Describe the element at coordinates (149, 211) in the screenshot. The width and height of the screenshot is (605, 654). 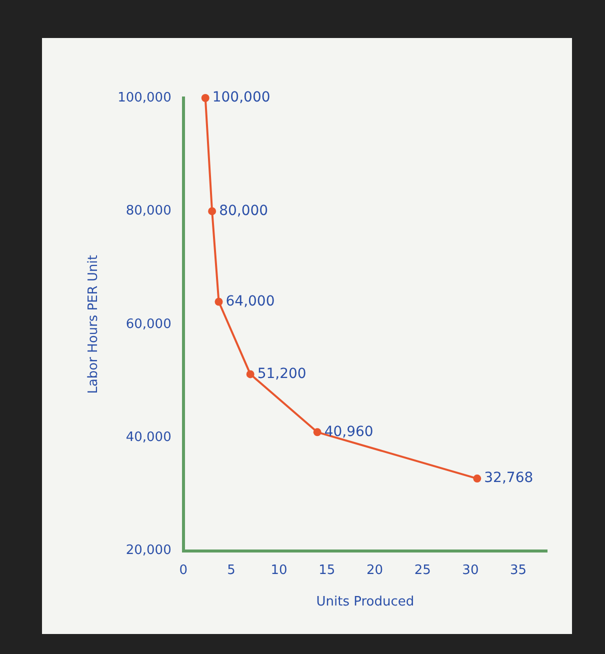
I see `y-tick-label: 80,000` at that location.